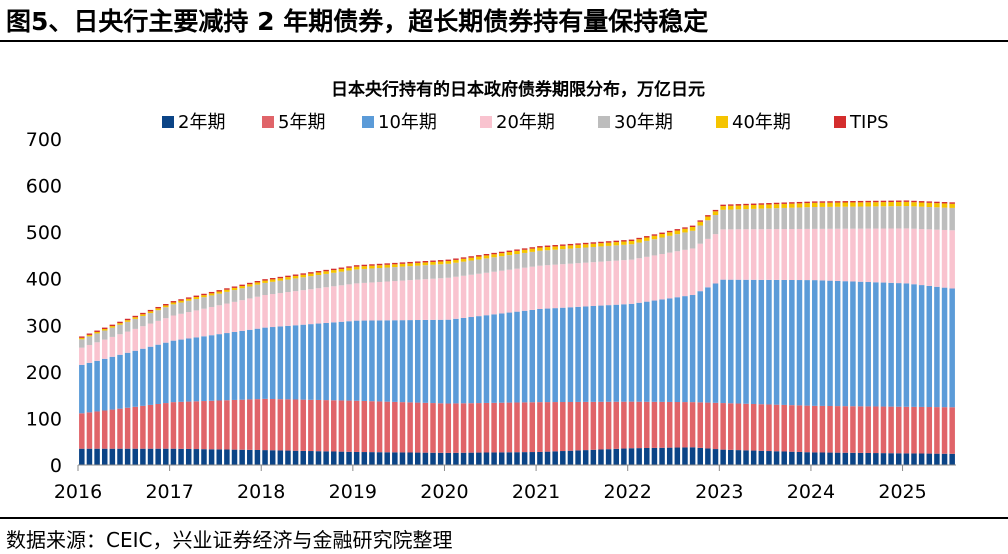 This screenshot has height=554, width=1008. Describe the element at coordinates (44, 187) in the screenshot. I see `y-tick-label: 600` at that location.